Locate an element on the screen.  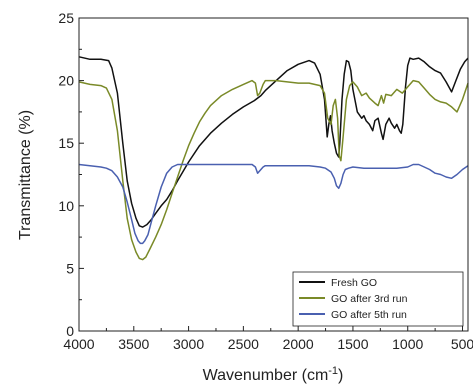
y-tick-label: 20 is located at coordinates (66, 81).